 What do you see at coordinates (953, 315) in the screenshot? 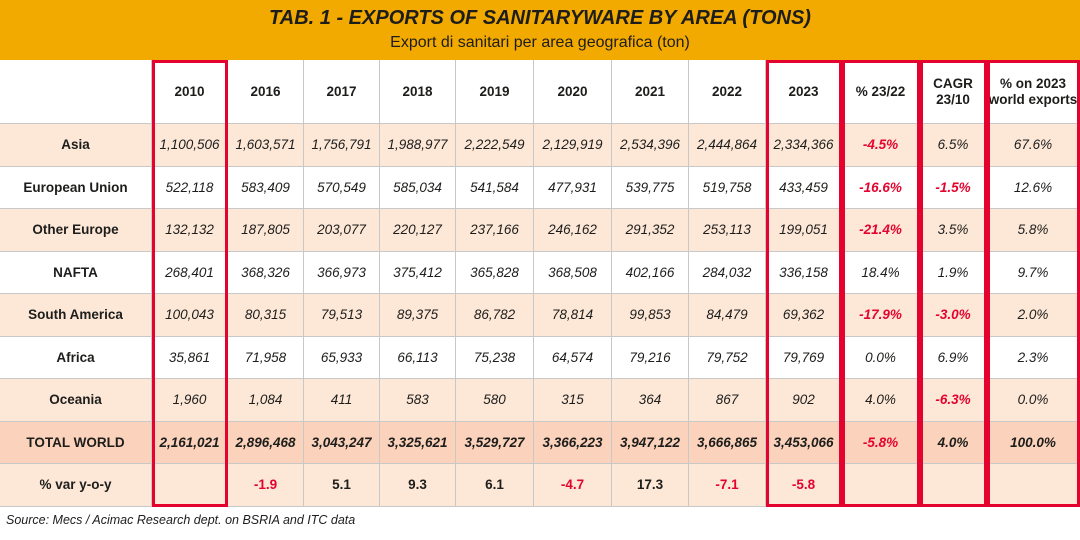
I see `cell-south-america-cagr-23-10: -3.0%` at bounding box center [953, 315].